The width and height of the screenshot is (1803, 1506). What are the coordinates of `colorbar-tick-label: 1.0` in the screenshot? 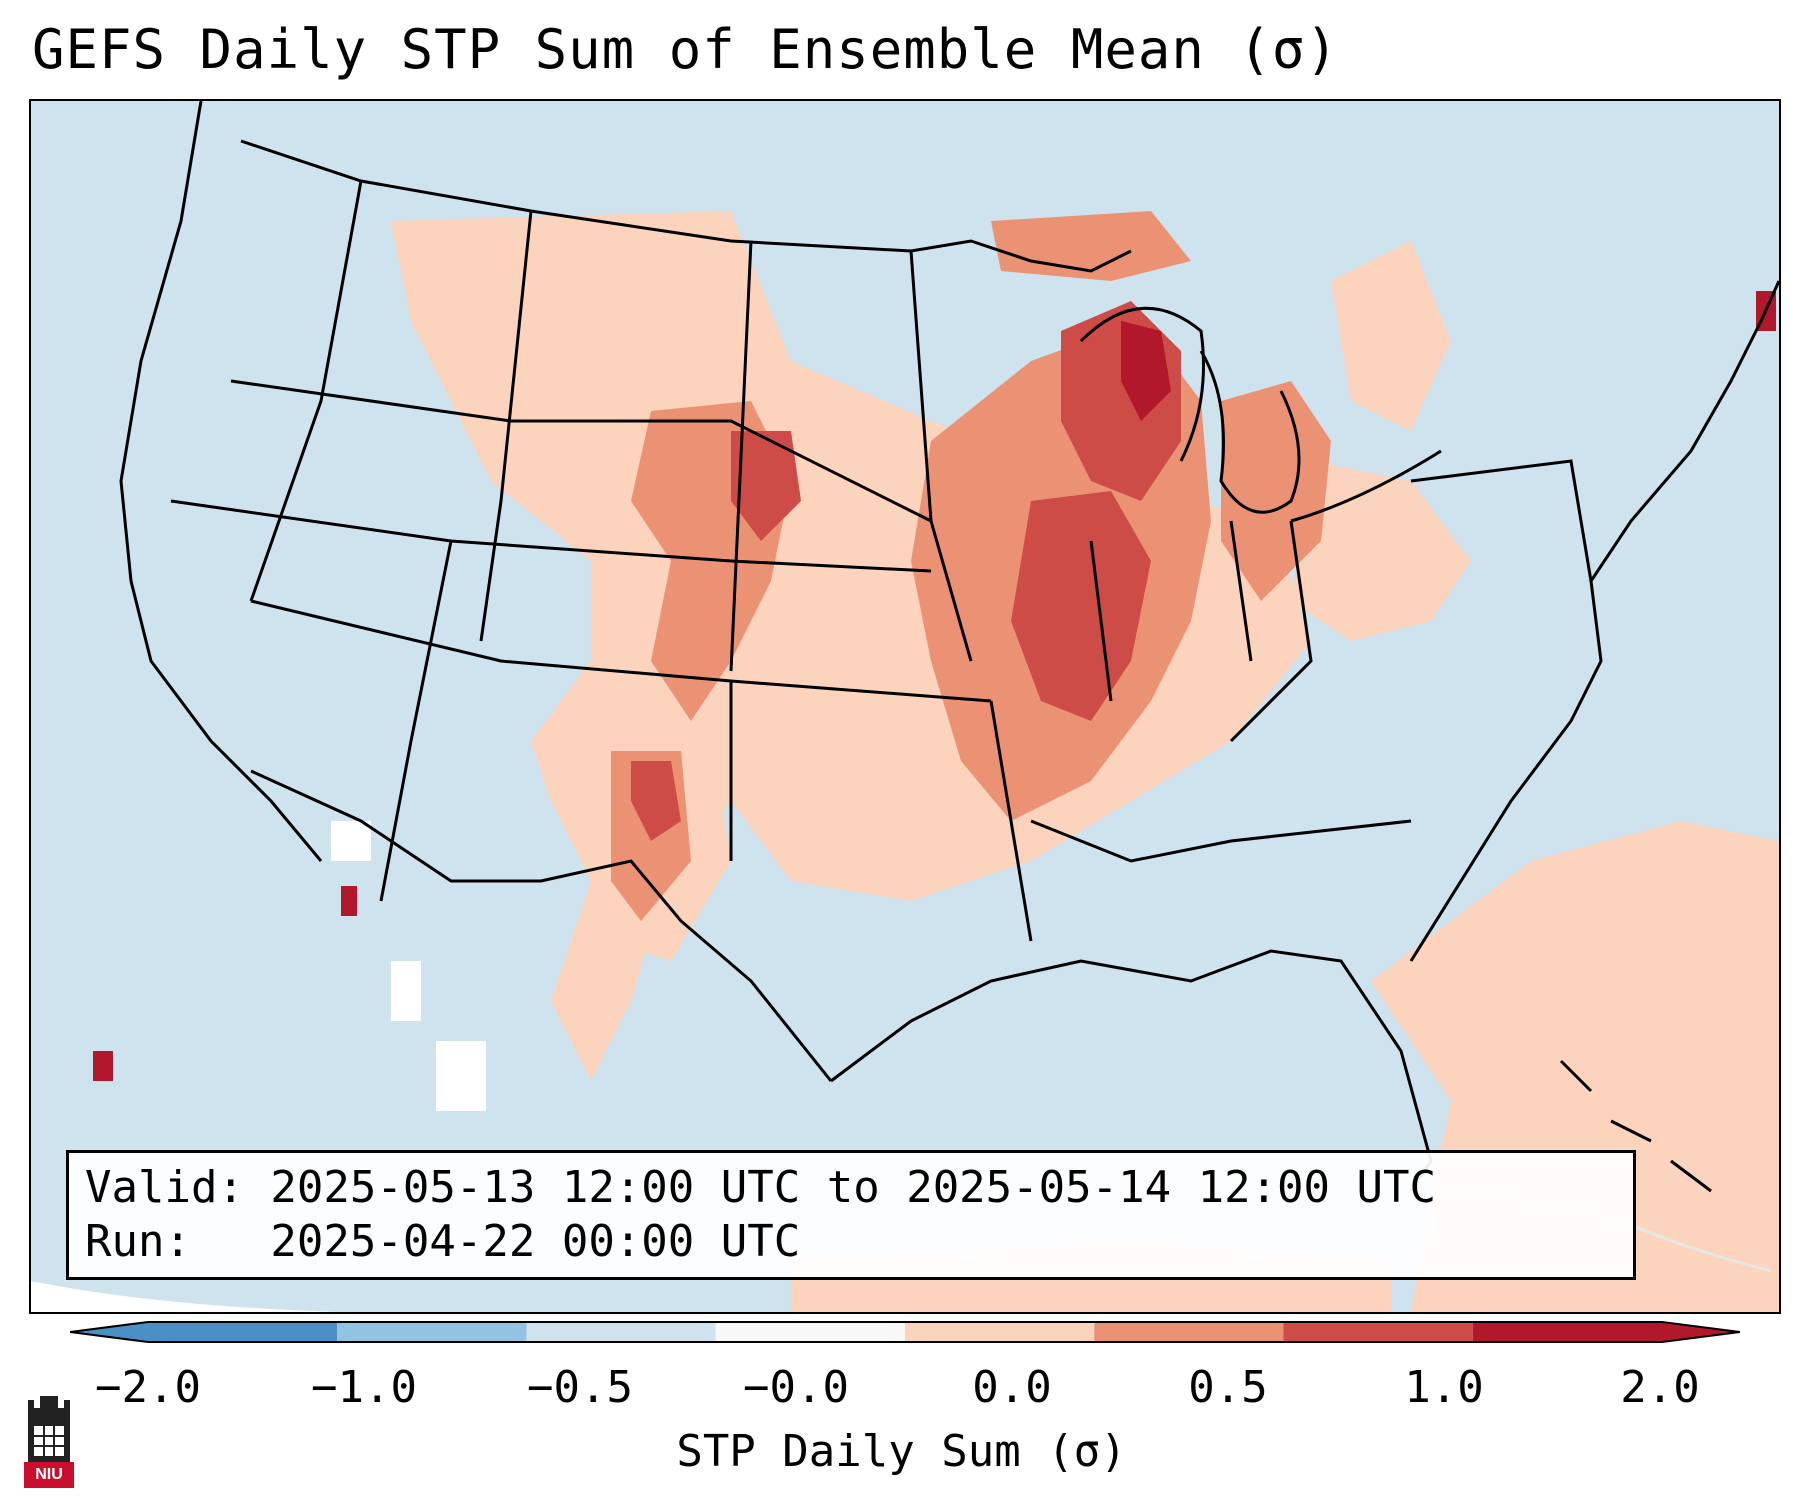 It's located at (1444, 1387).